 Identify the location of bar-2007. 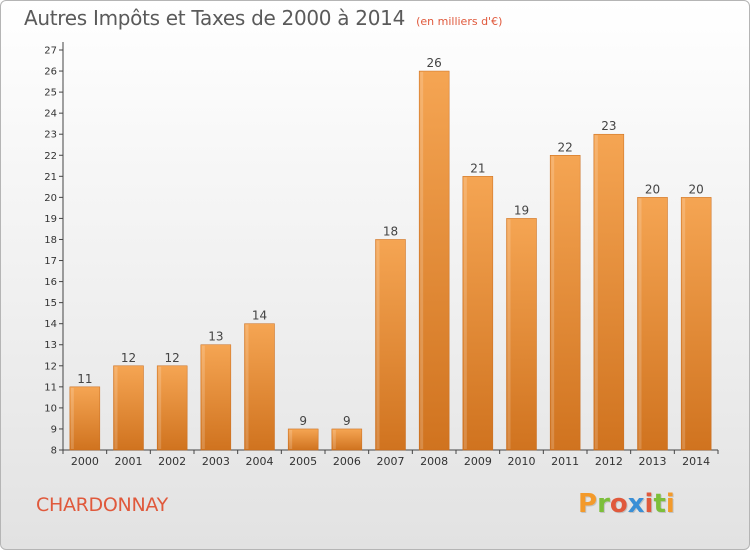
(390, 345).